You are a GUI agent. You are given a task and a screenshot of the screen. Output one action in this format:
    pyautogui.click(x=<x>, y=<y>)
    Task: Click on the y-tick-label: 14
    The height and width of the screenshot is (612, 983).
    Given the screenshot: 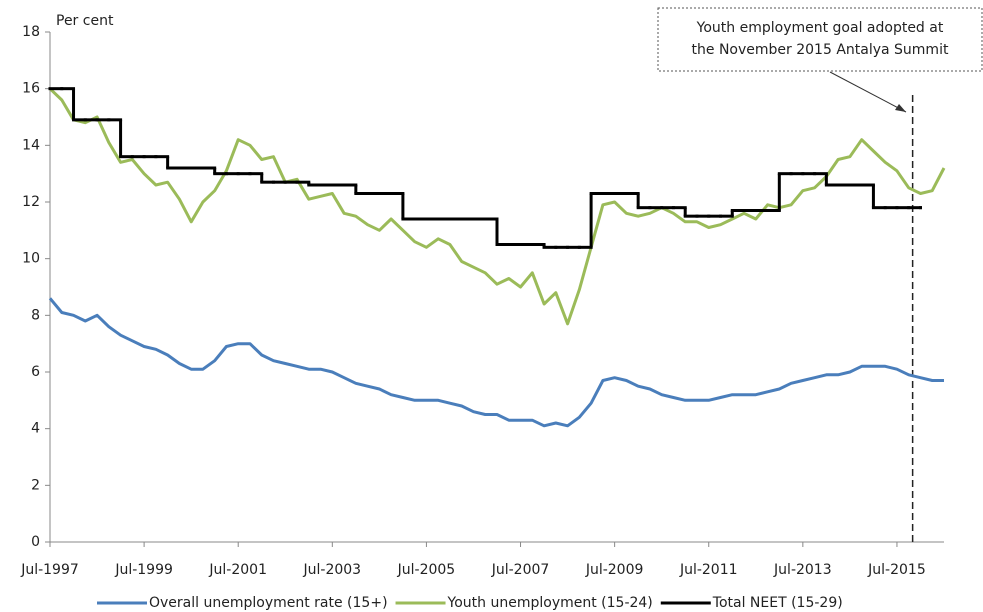 What is the action you would take?
    pyautogui.click(x=31, y=145)
    